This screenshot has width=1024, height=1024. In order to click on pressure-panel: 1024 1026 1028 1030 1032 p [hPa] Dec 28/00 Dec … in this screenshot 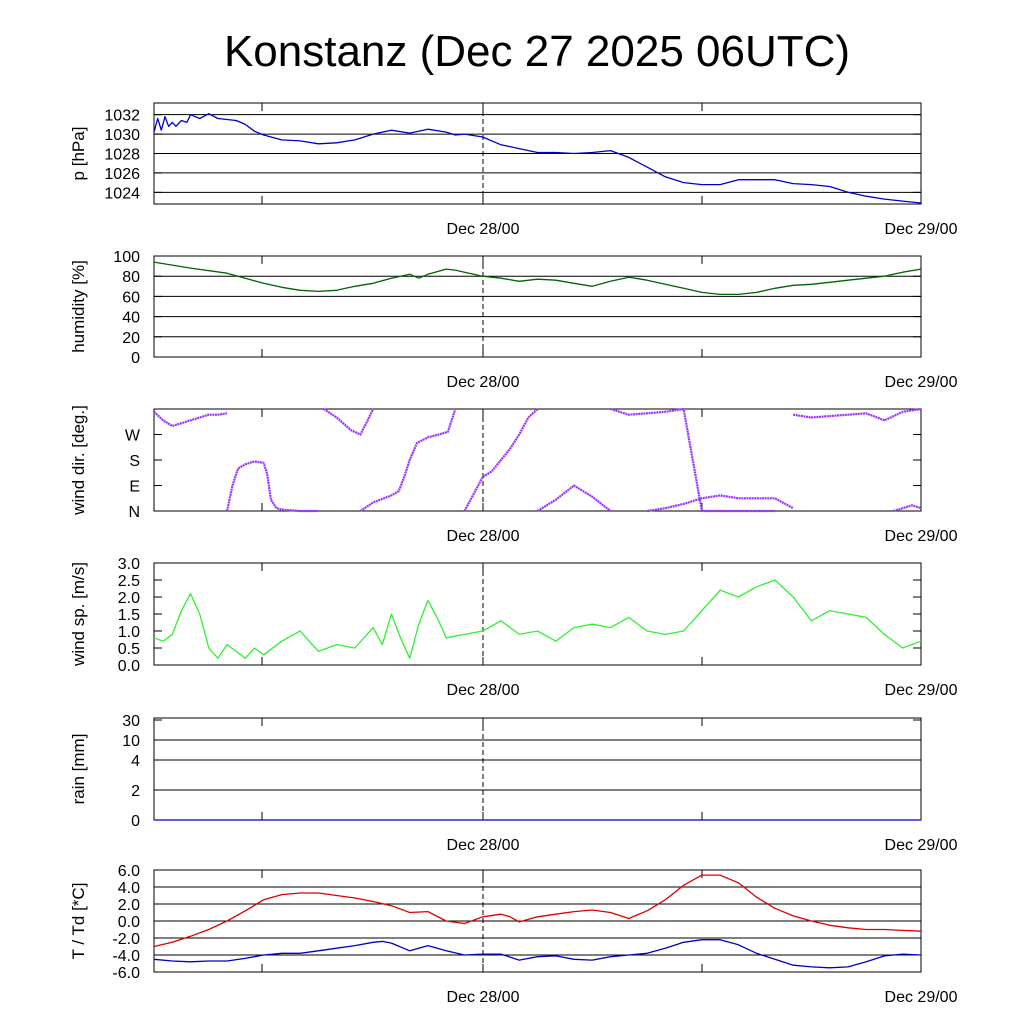, I will do `click(513, 170)`.